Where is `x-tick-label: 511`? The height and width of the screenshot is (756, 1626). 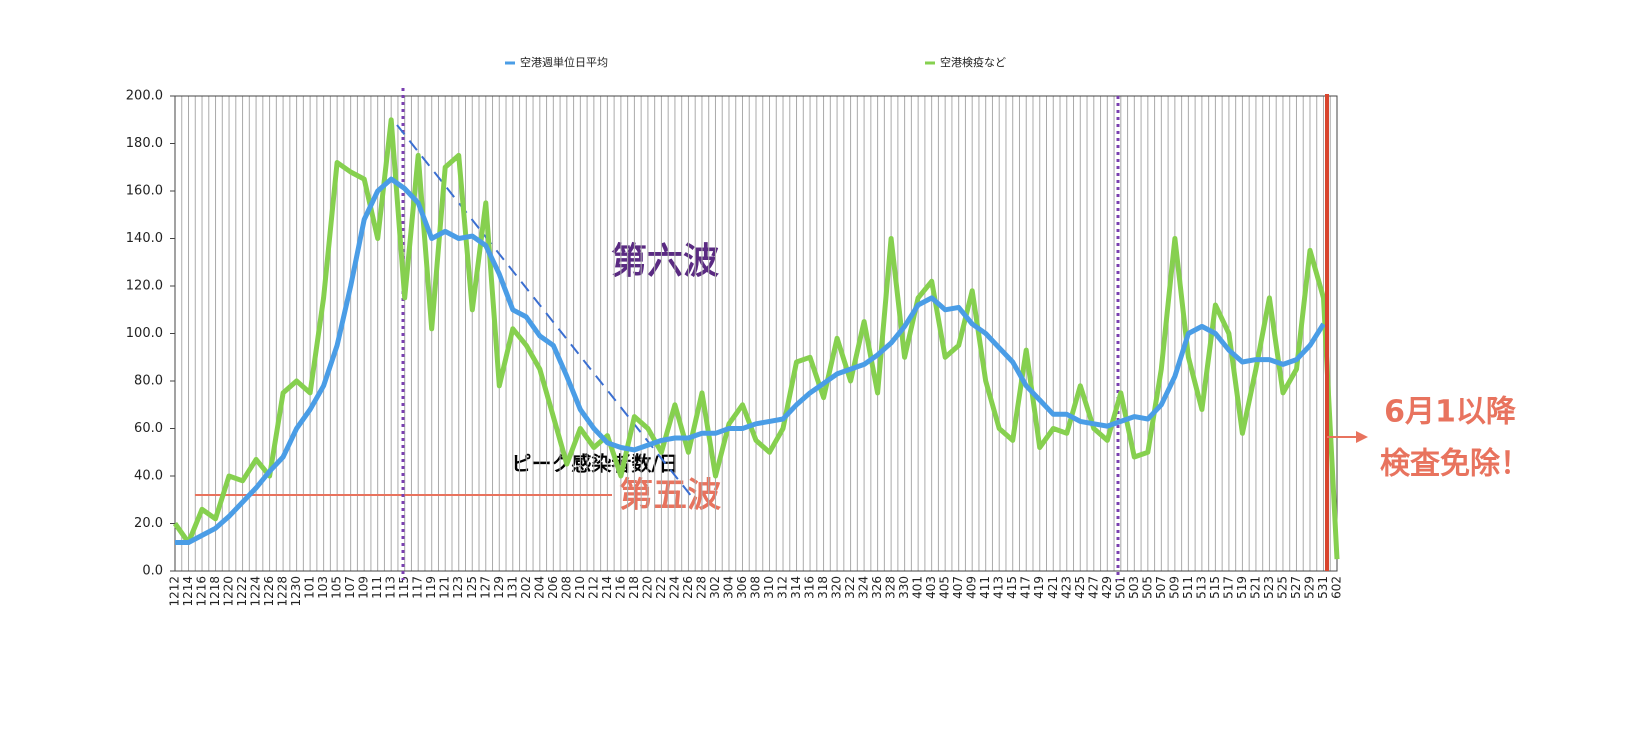
x-tick-label: 511 is located at coordinates (1188, 587).